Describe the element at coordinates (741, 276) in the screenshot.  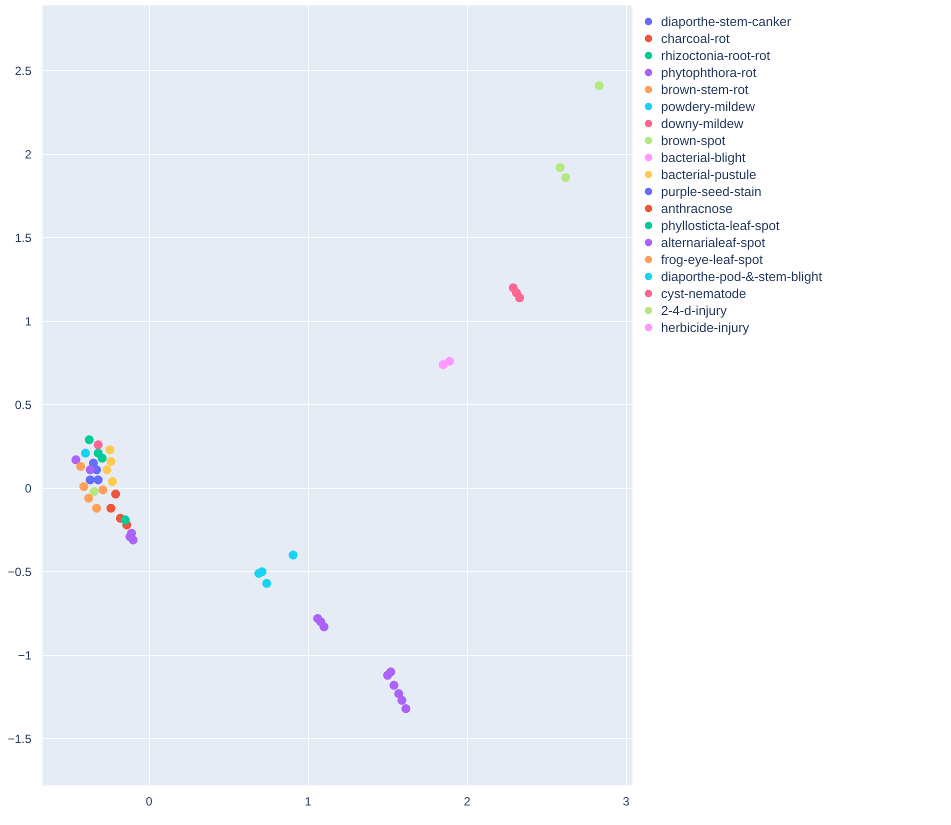
I see `legend-label: diaporthe-pod-&-stem-blight` at that location.